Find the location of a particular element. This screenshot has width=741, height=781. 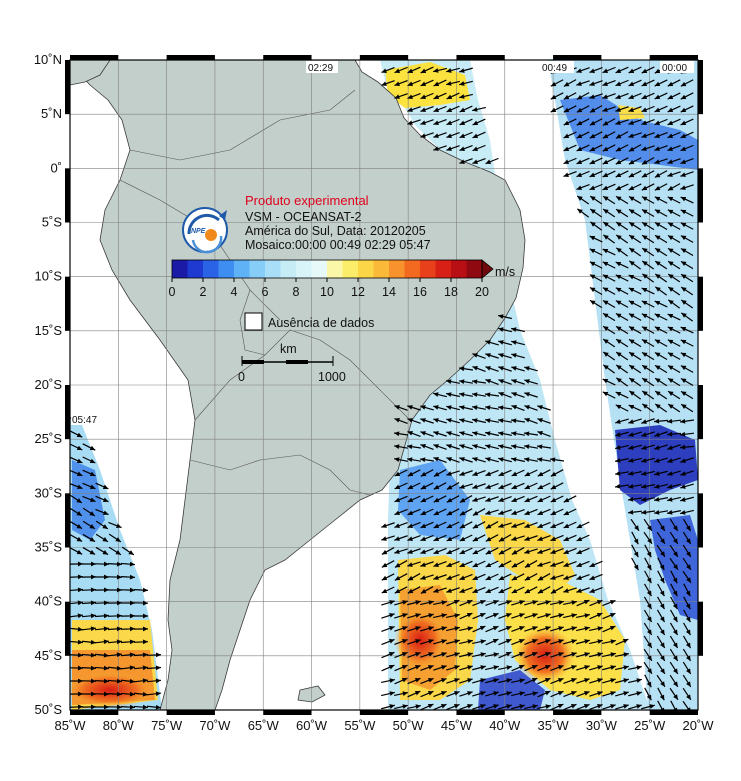

lon-label: 65˚W is located at coordinates (264, 725).